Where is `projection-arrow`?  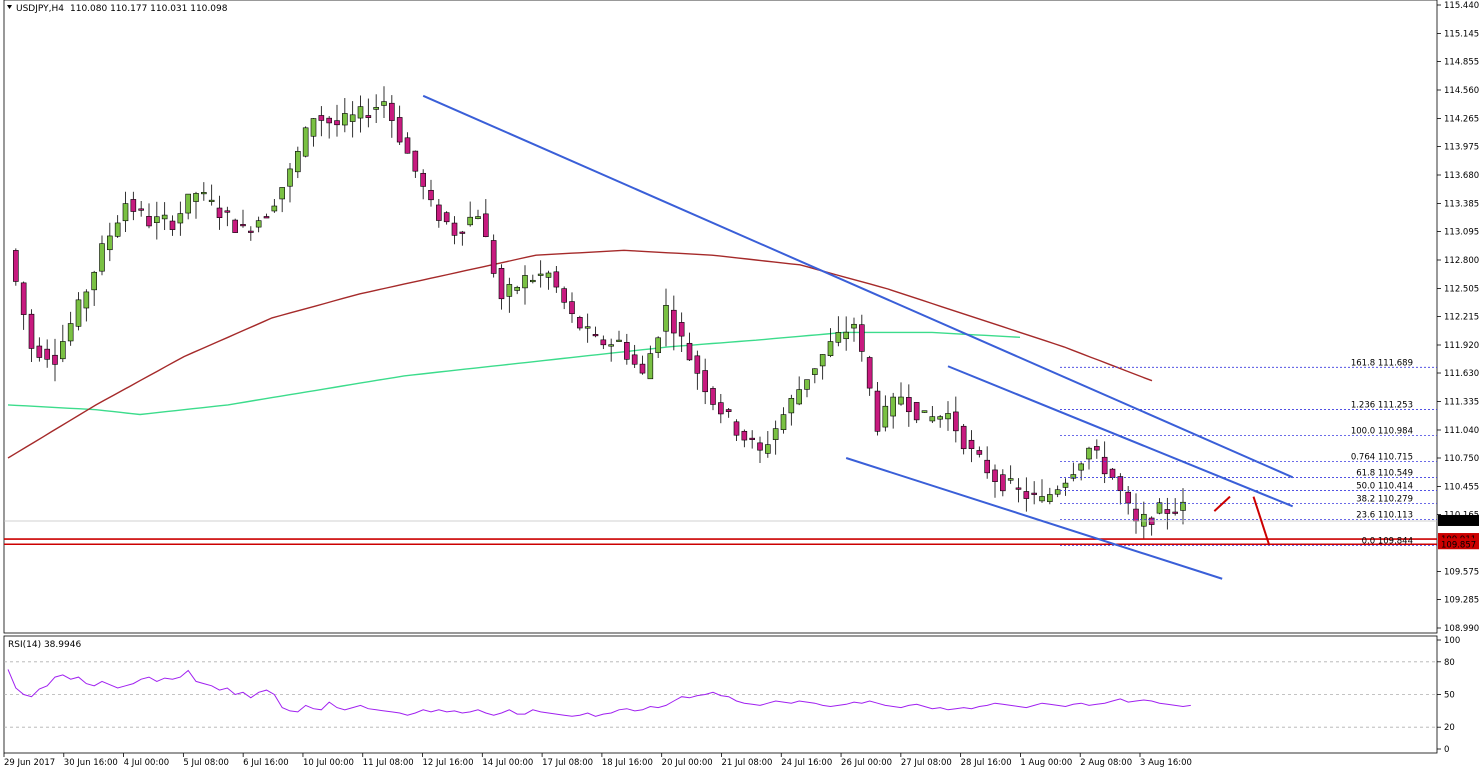 projection-arrow is located at coordinates (1261, 521).